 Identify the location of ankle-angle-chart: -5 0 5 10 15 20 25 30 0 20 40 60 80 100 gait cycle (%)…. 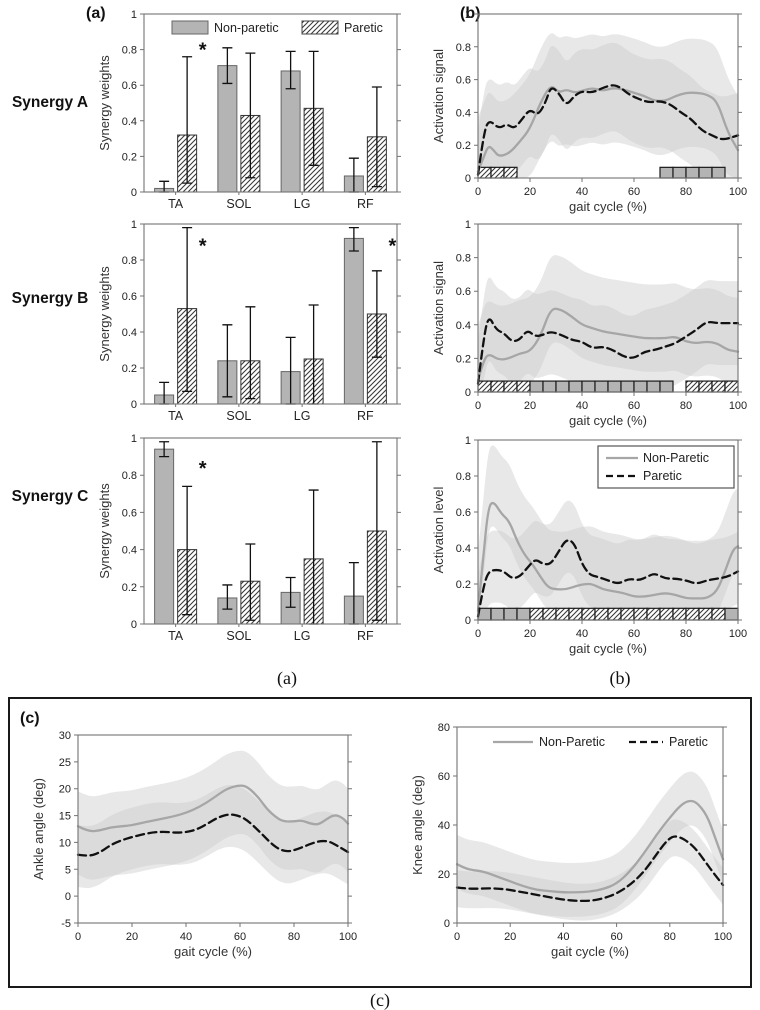
(190, 841).